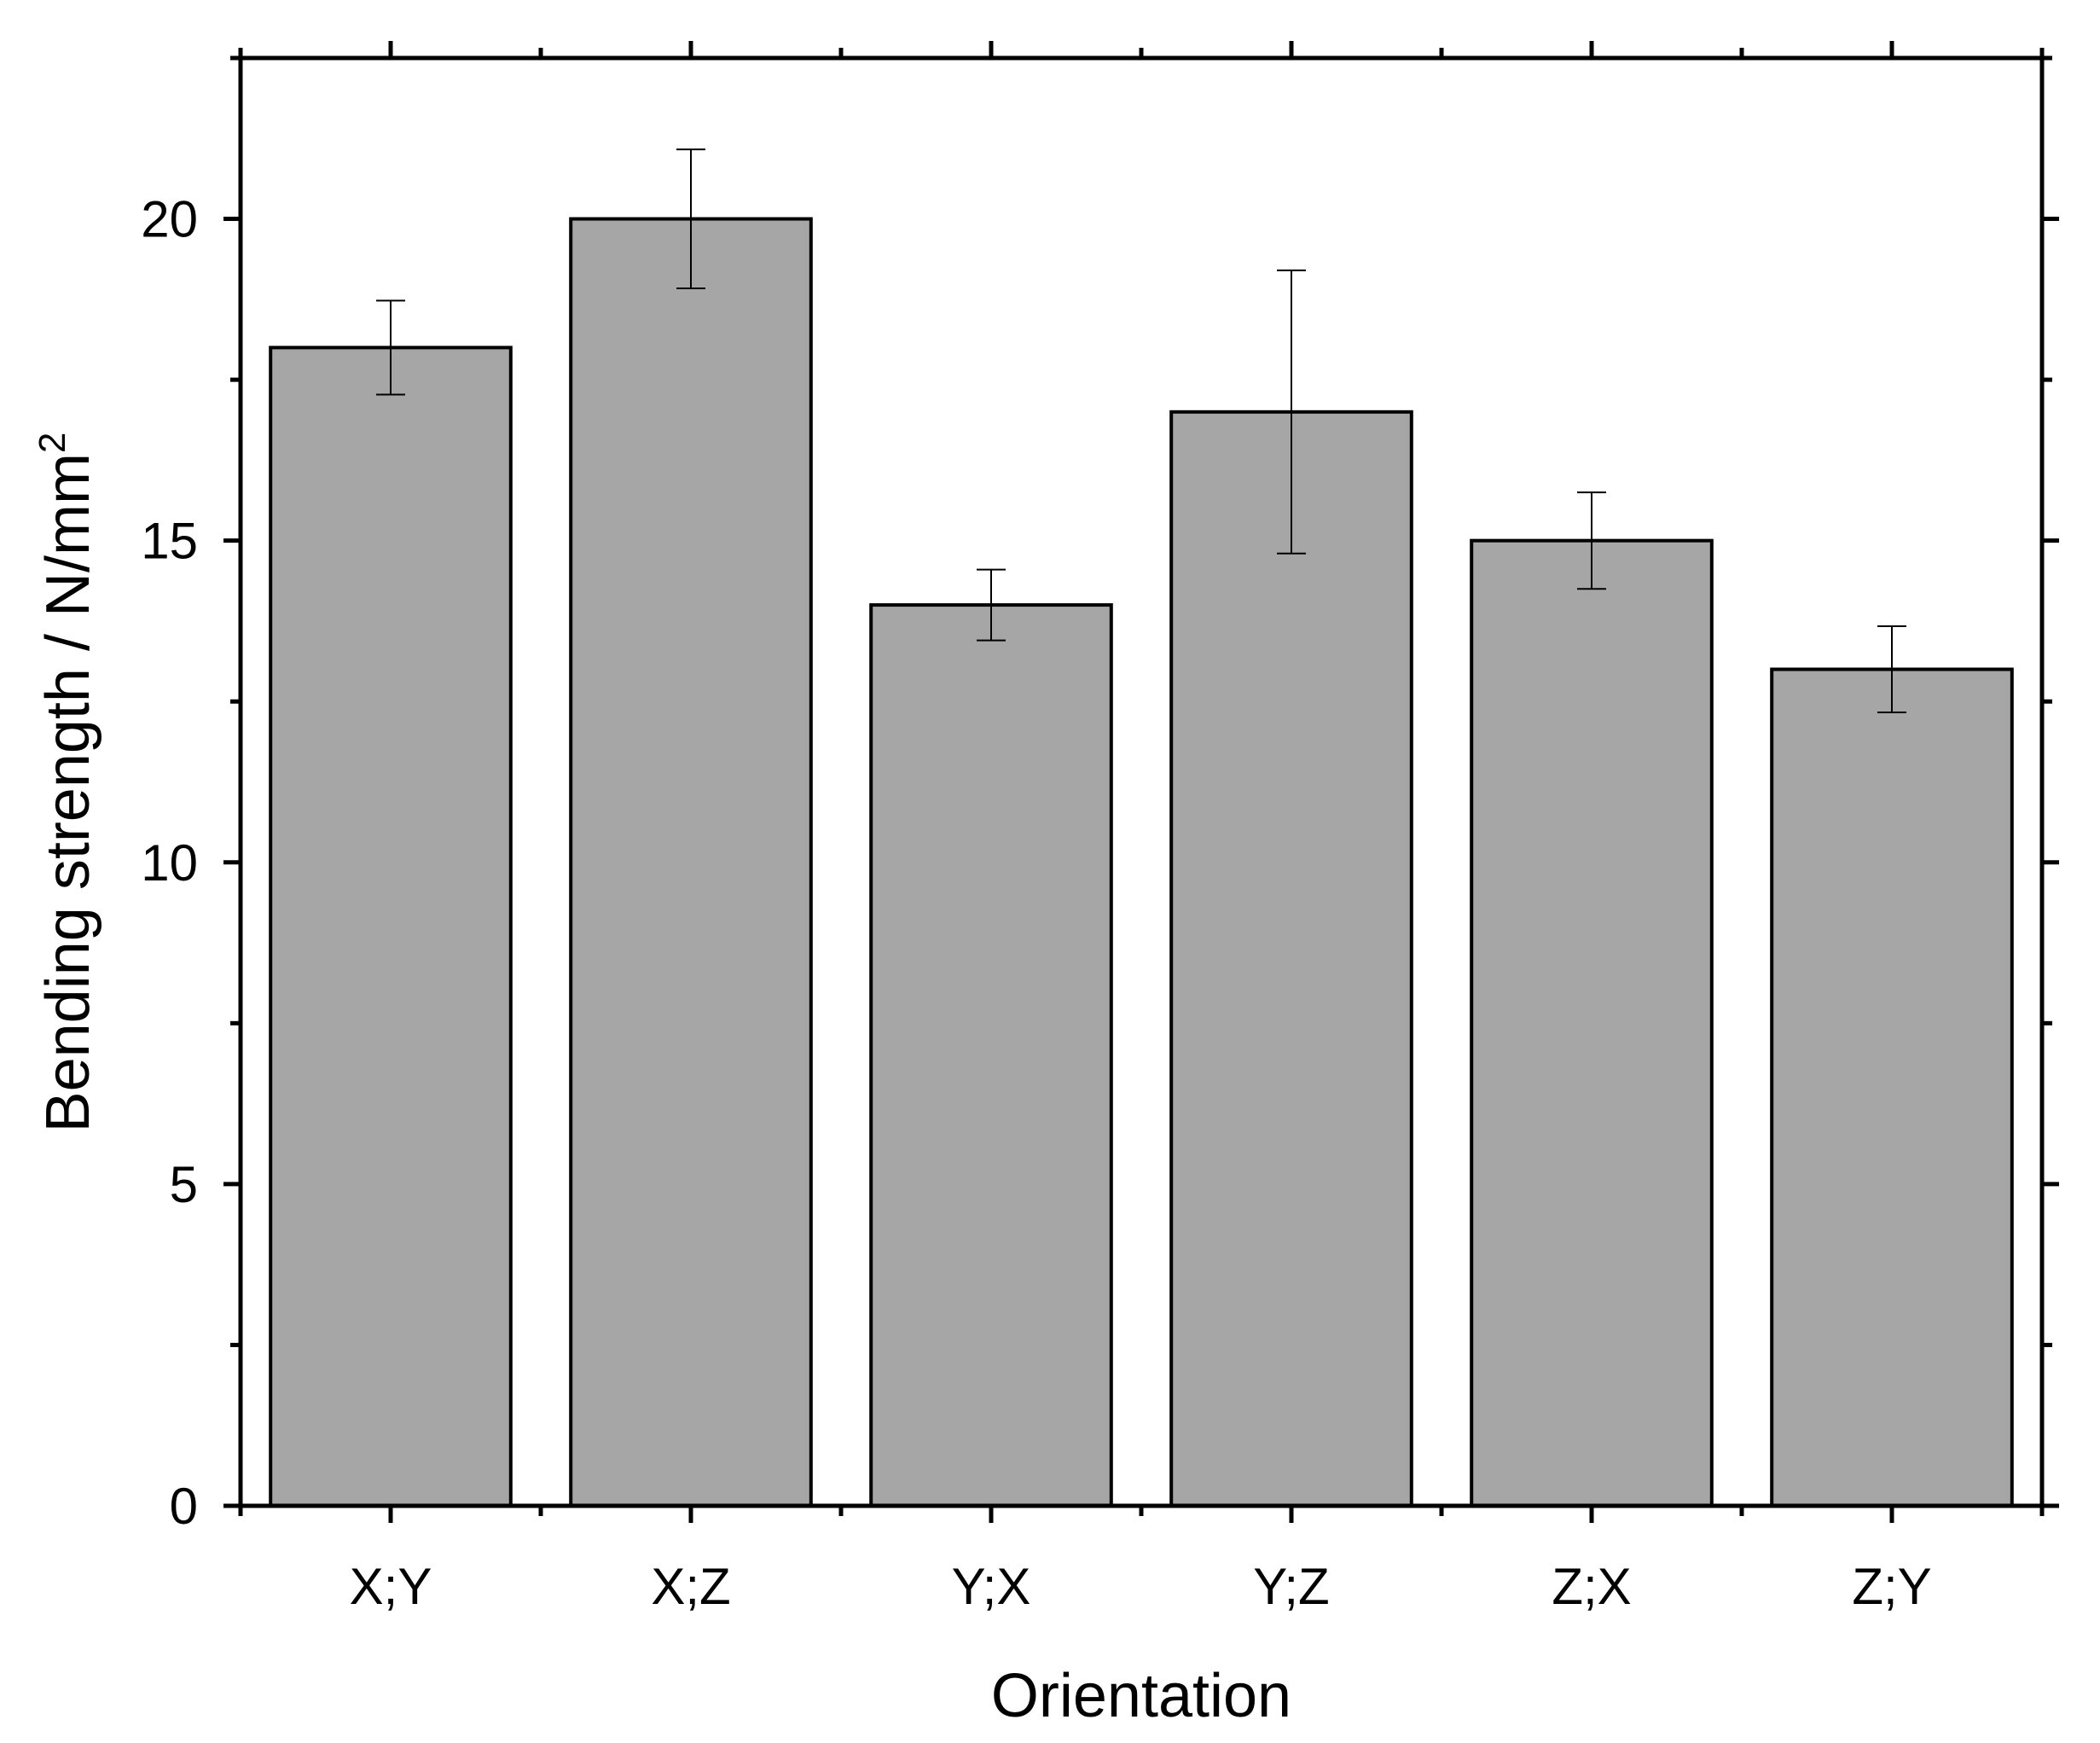 The image size is (2100, 1743). I want to click on y-tick-label: 0, so click(184, 1506).